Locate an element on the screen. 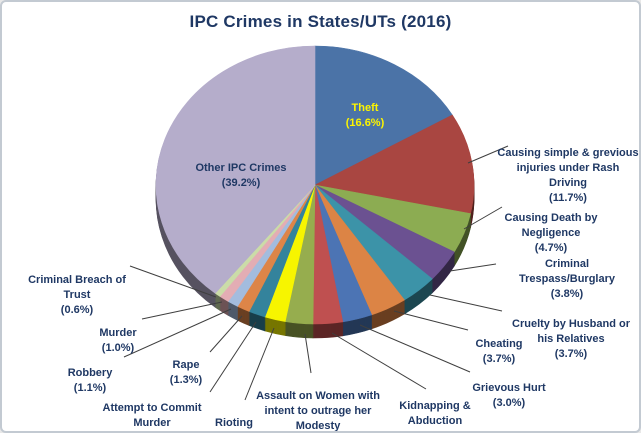 The image size is (641, 433). pie-slice-rash-driving is located at coordinates (394, 164).